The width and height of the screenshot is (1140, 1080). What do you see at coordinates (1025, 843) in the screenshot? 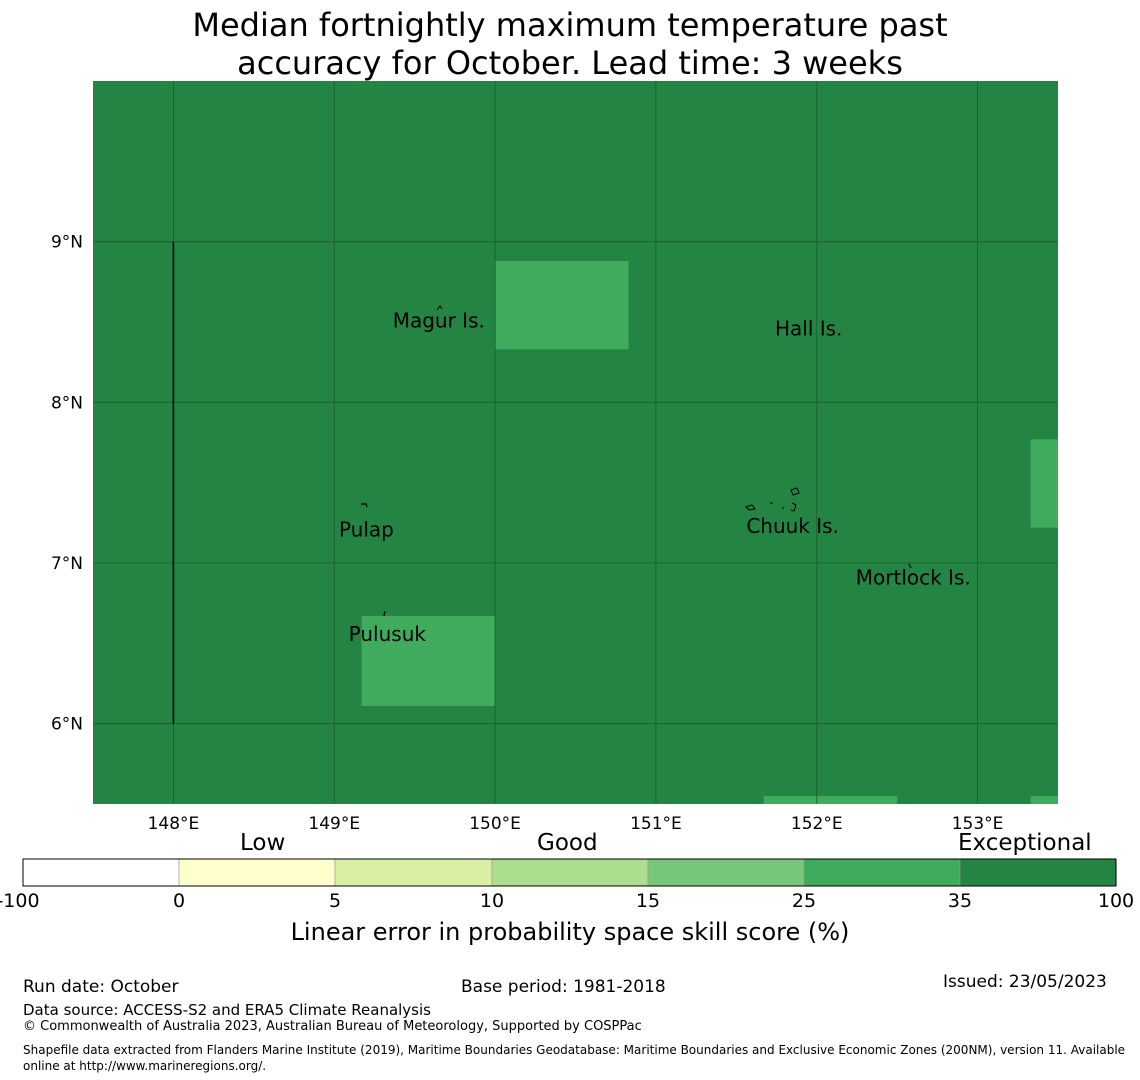
I see `colorbar-category-exceptional: Exceptional` at bounding box center [1025, 843].